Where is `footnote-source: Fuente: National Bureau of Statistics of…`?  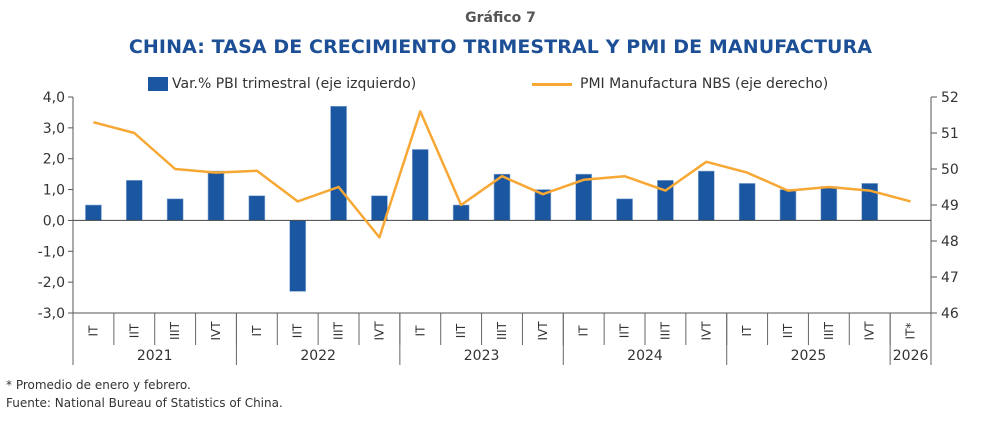 footnote-source: Fuente: National Bureau of Statistics of… is located at coordinates (144, 403).